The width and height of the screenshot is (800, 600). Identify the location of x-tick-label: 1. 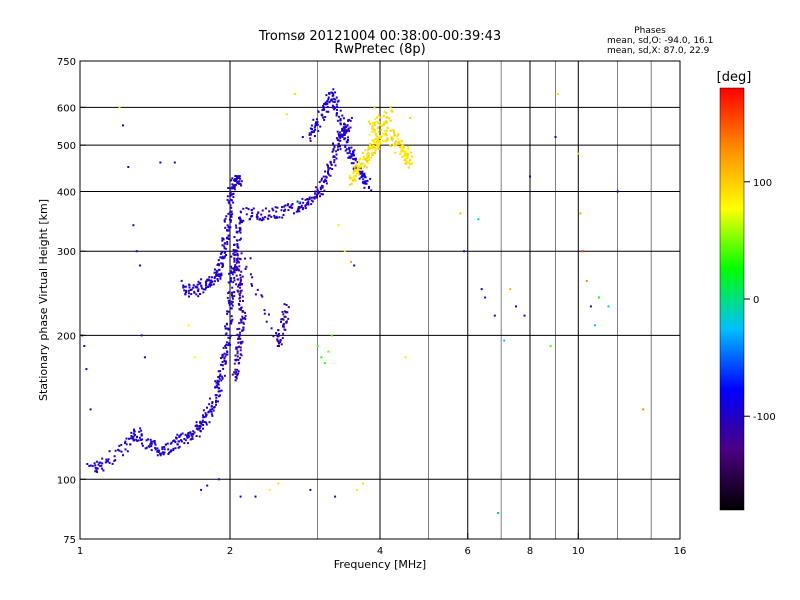
(80, 551).